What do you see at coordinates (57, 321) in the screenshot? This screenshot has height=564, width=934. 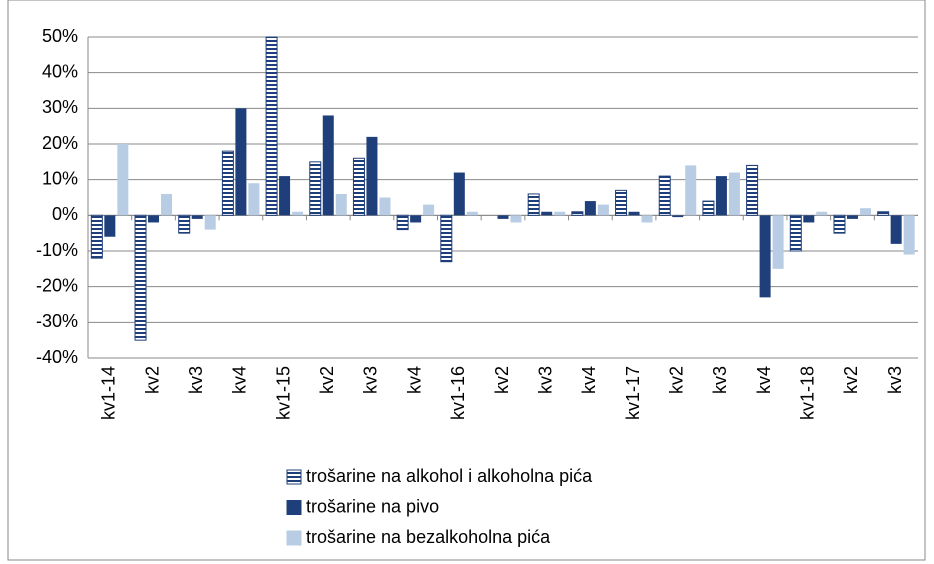 I see `y-tick-label: -30%` at bounding box center [57, 321].